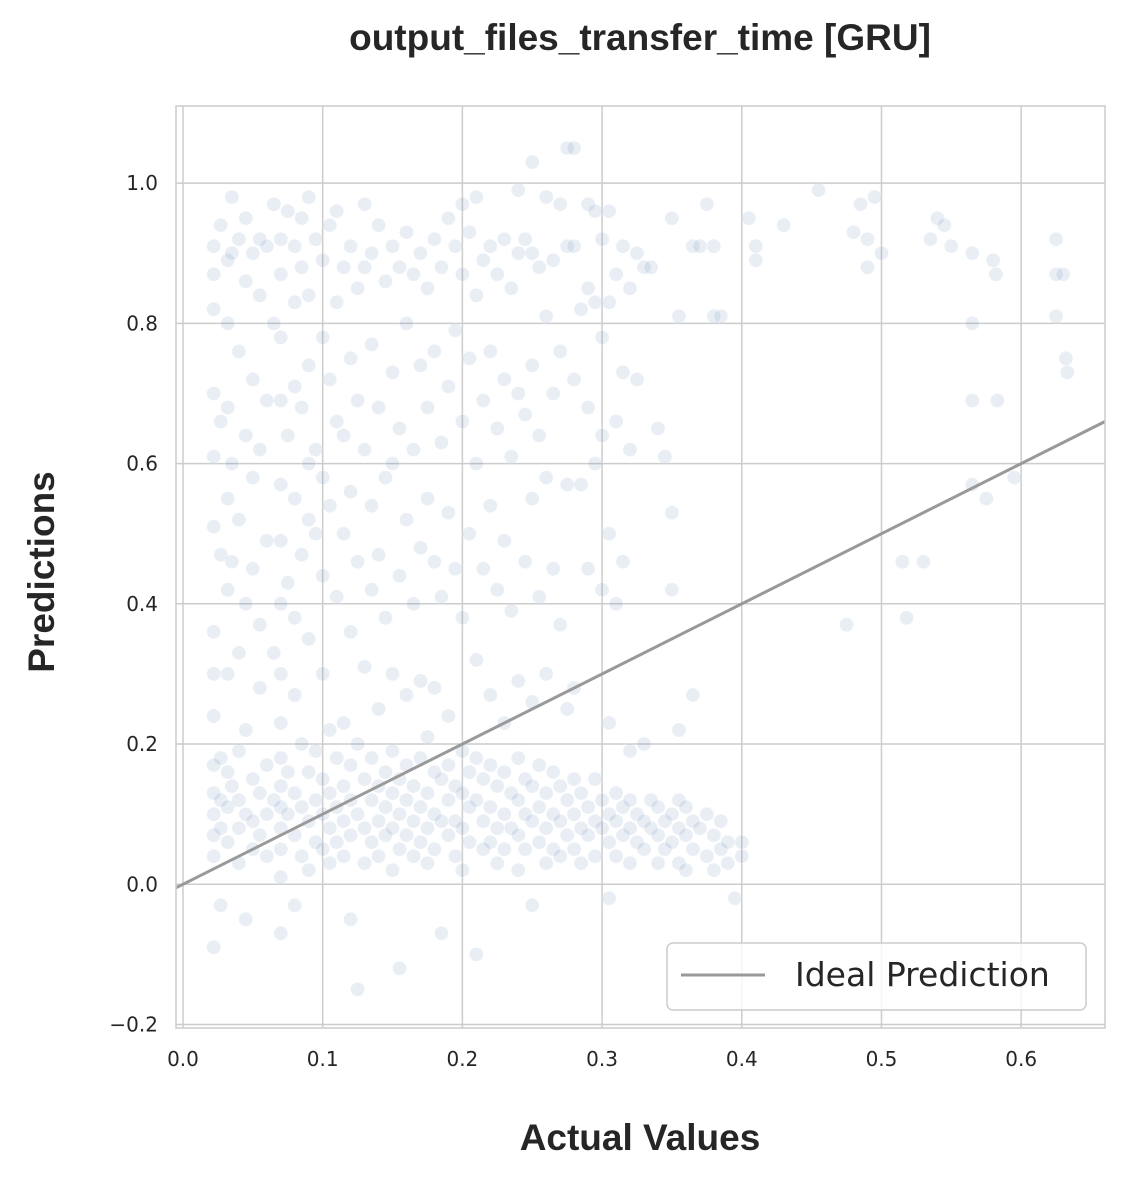 The image size is (1125, 1178). I want to click on x-tick-label: 0.3, so click(602, 1059).